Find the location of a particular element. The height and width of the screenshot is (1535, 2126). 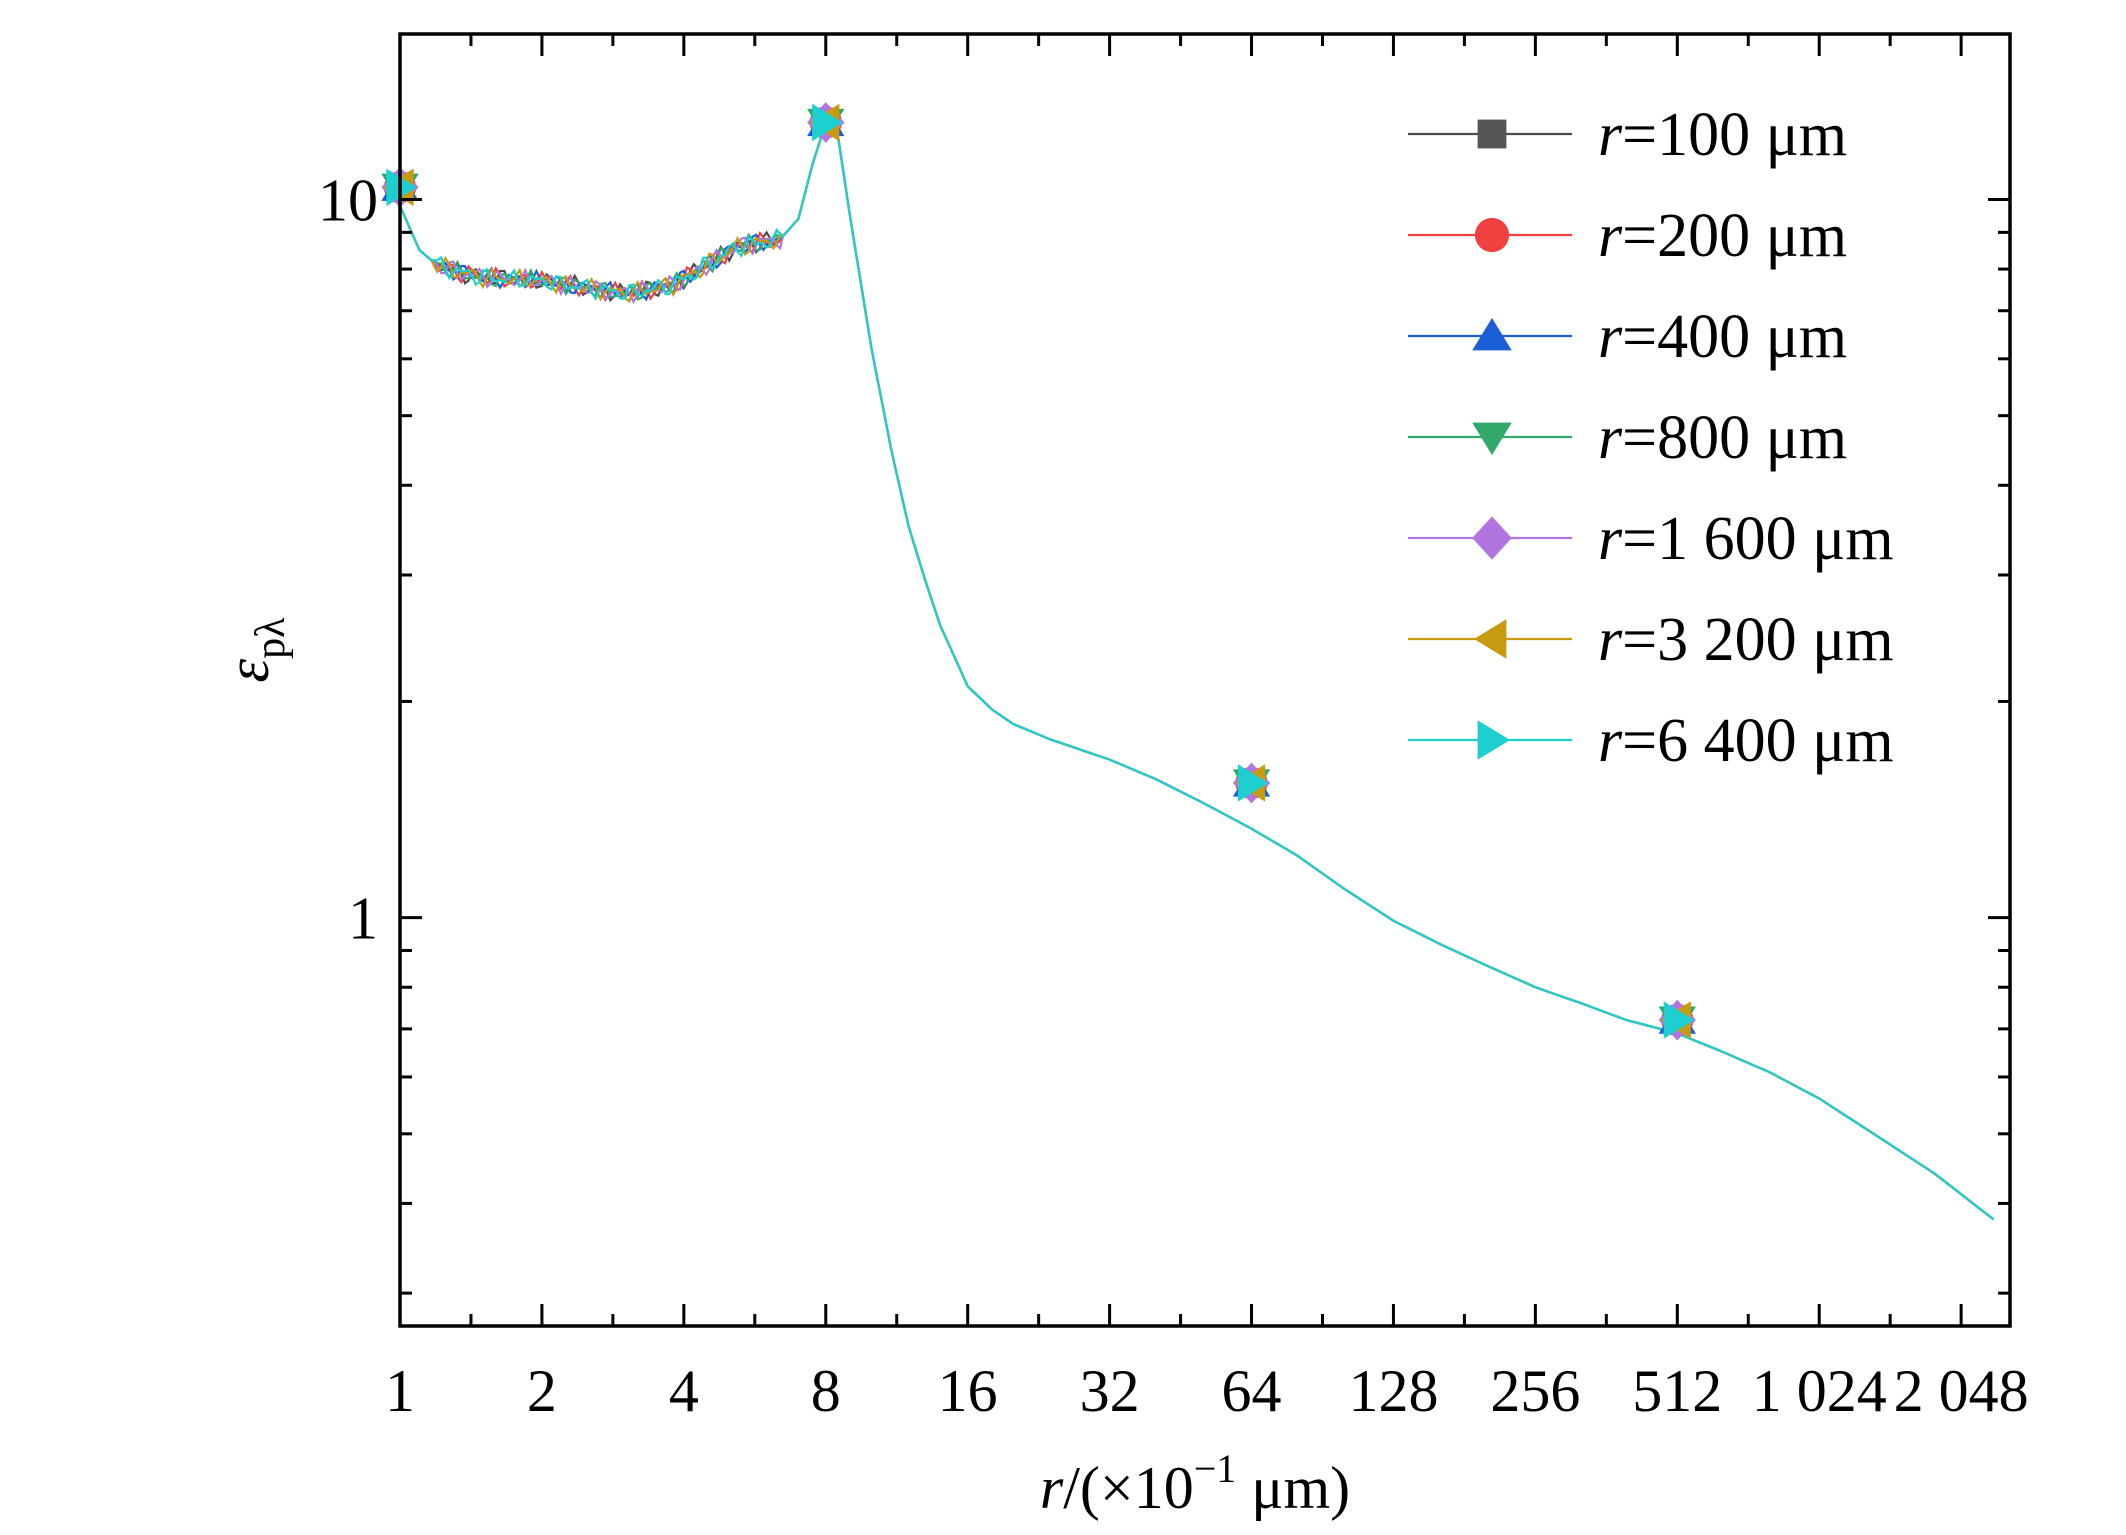

y-axis-label: εpλ is located at coordinates (254, 650).